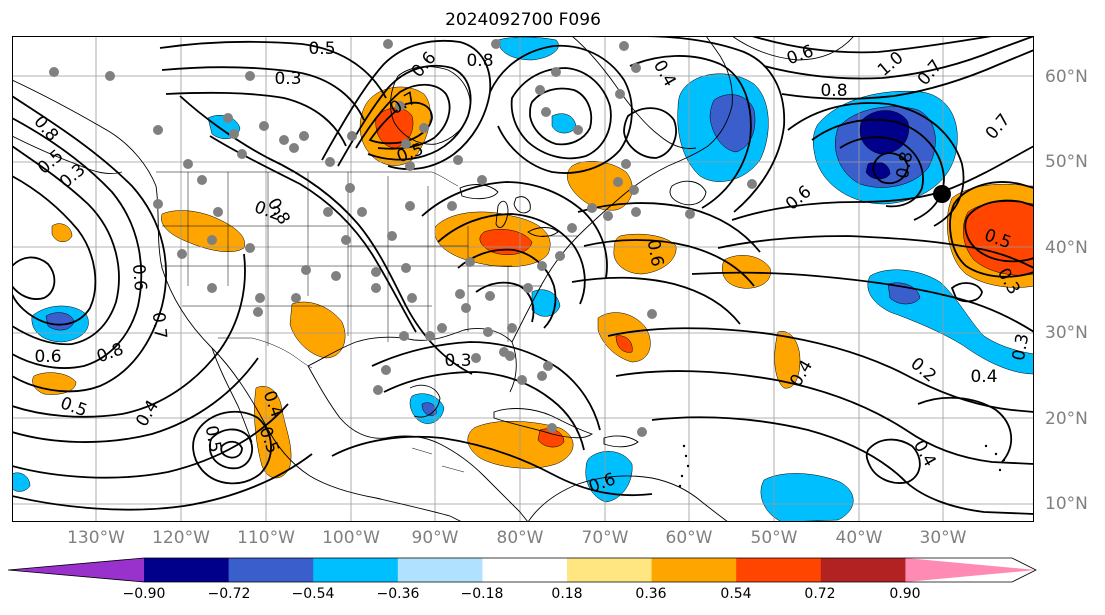  What do you see at coordinates (567, 594) in the screenshot?
I see `colorbar-tick-label: 0.18` at bounding box center [567, 594].